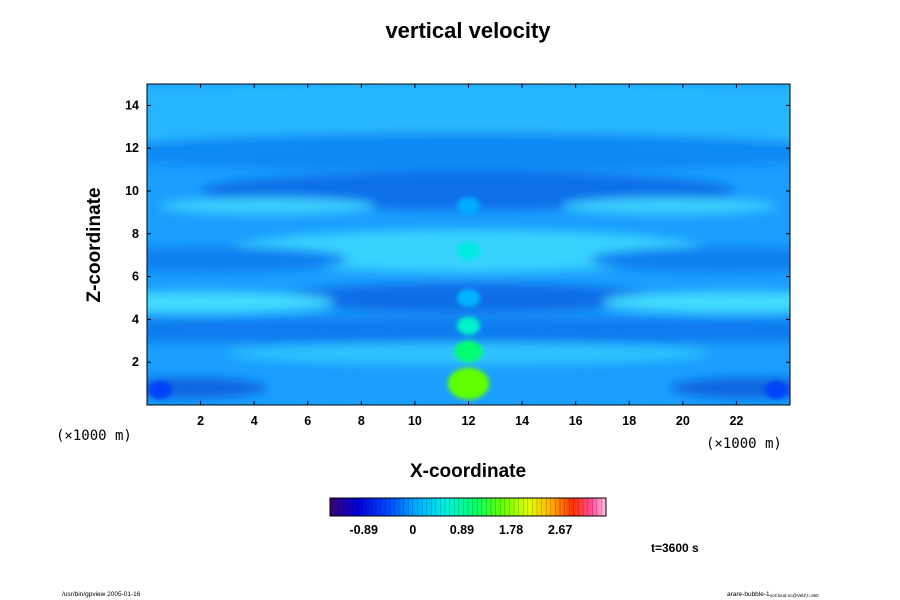  Describe the element at coordinates (94, 436) in the screenshot. I see `x-scale-note-left: (×1000 m)` at that location.